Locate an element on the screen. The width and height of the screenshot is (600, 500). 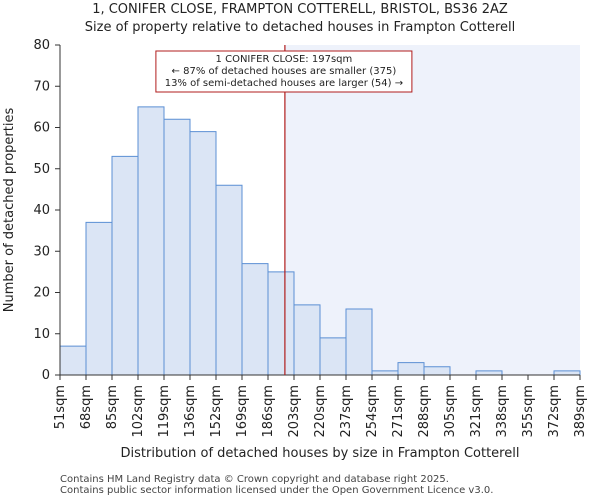
x-tick-label: 237sqm is located at coordinates (346, 411).